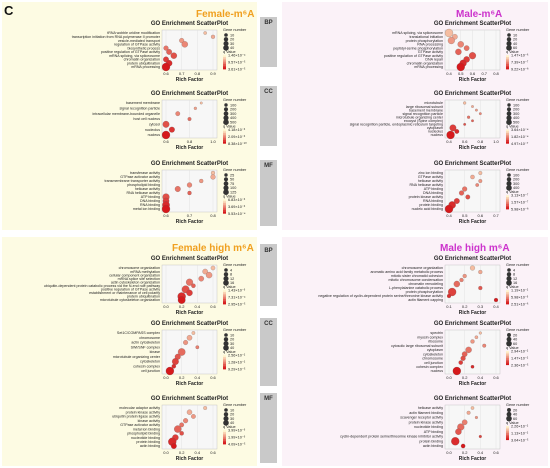 Image resolution: width=550 pixels, height=468 pixels. What do you see at coordinates (233, 110) in the screenshot?
I see `size-legend-label: 200` at bounding box center [233, 110].